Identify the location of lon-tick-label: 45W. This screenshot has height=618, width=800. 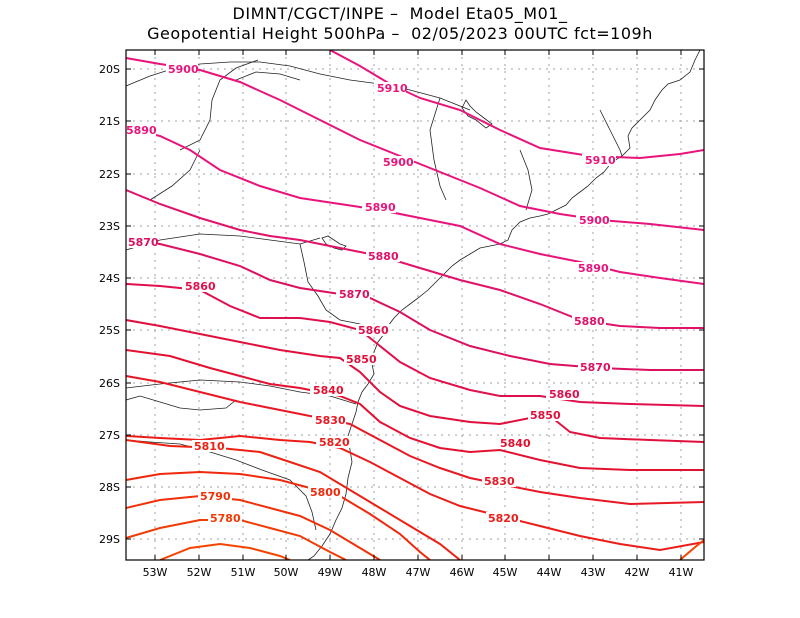
(505, 572).